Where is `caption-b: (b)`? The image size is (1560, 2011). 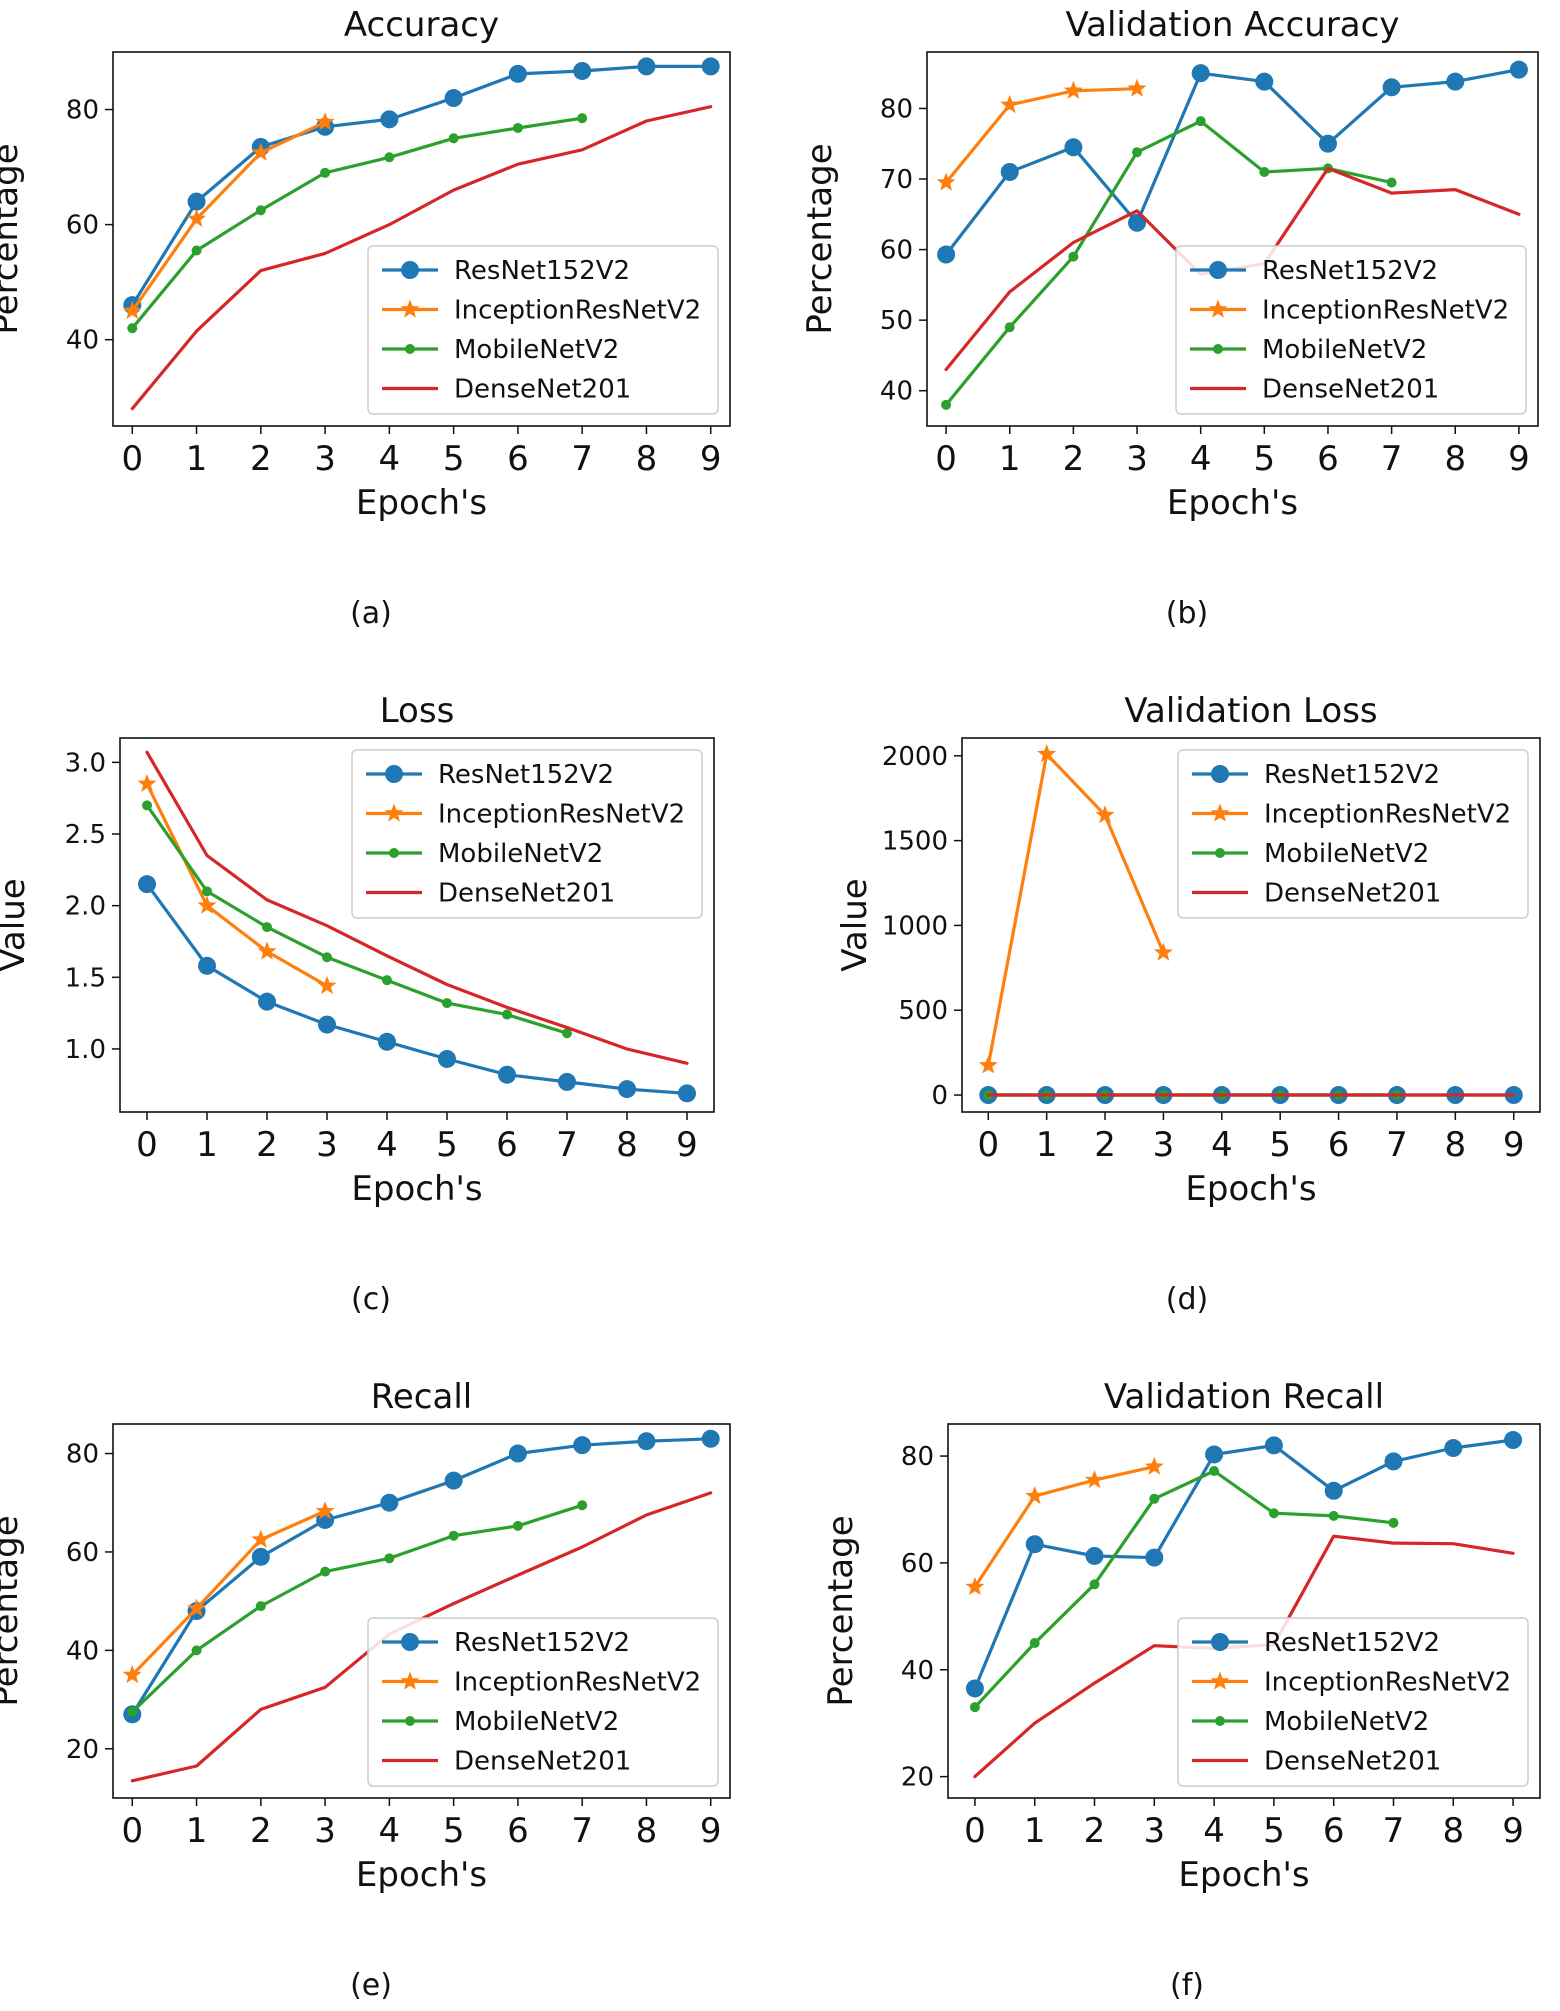 caption-b: (b) is located at coordinates (1187, 613).